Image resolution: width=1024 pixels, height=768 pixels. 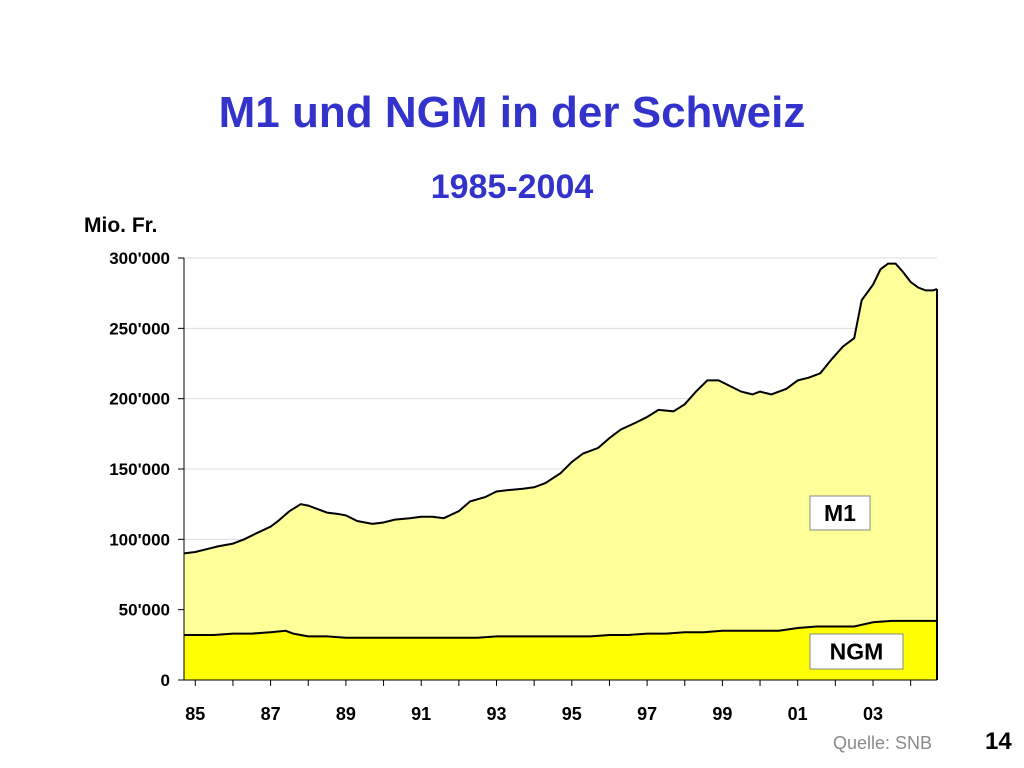 What do you see at coordinates (572, 714) in the screenshot?
I see `x-tick-label-5: 95` at bounding box center [572, 714].